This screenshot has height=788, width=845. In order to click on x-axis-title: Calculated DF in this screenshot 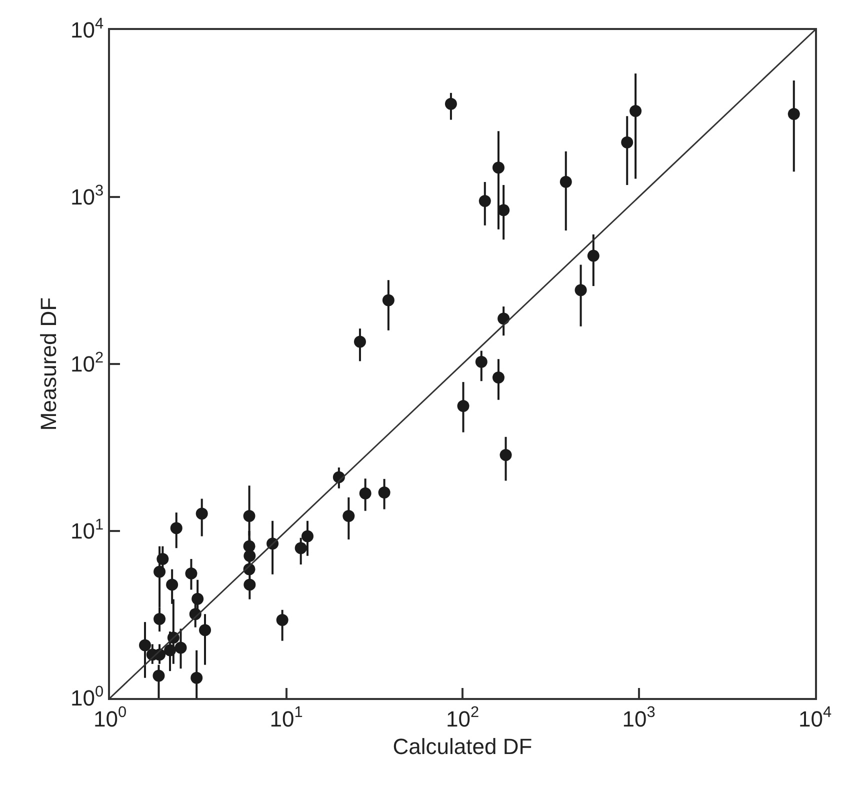, I will do `click(462, 746)`.